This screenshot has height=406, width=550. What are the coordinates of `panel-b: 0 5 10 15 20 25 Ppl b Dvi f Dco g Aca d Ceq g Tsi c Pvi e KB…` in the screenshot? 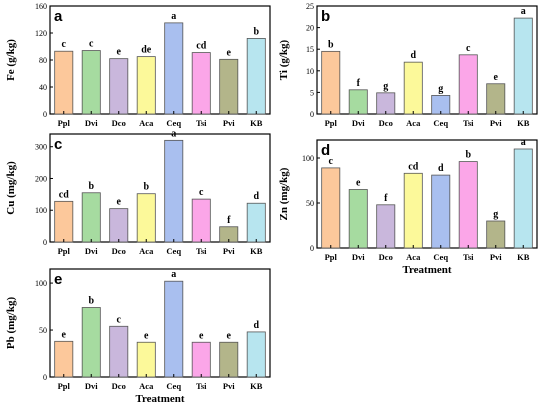 It's located at (408, 65).